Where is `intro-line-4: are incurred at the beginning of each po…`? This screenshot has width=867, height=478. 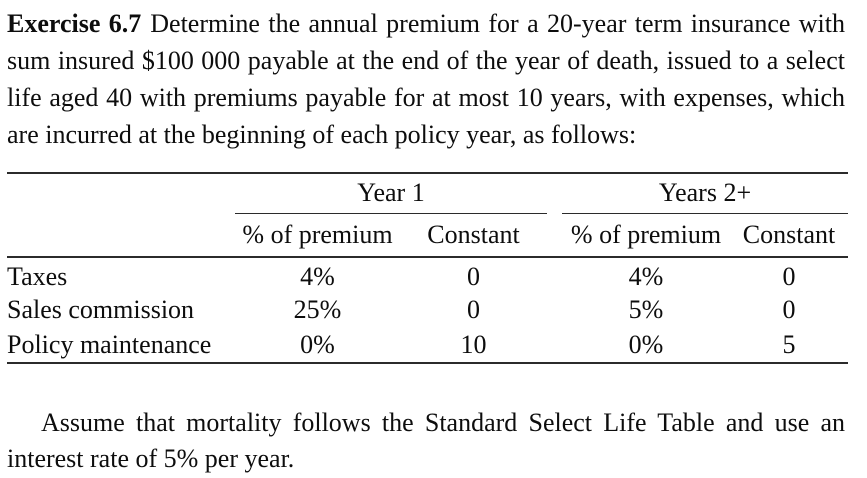
intro-line-4: are incurred at the beginning of each po… is located at coordinates (322, 134).